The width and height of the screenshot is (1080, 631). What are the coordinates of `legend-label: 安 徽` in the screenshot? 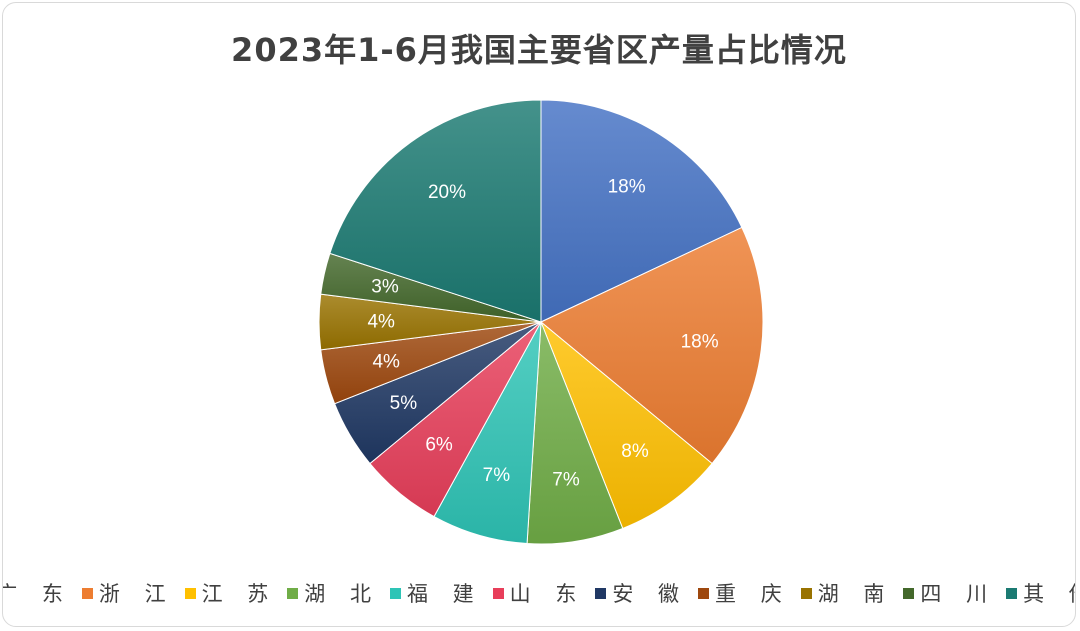 It's located at (650, 594).